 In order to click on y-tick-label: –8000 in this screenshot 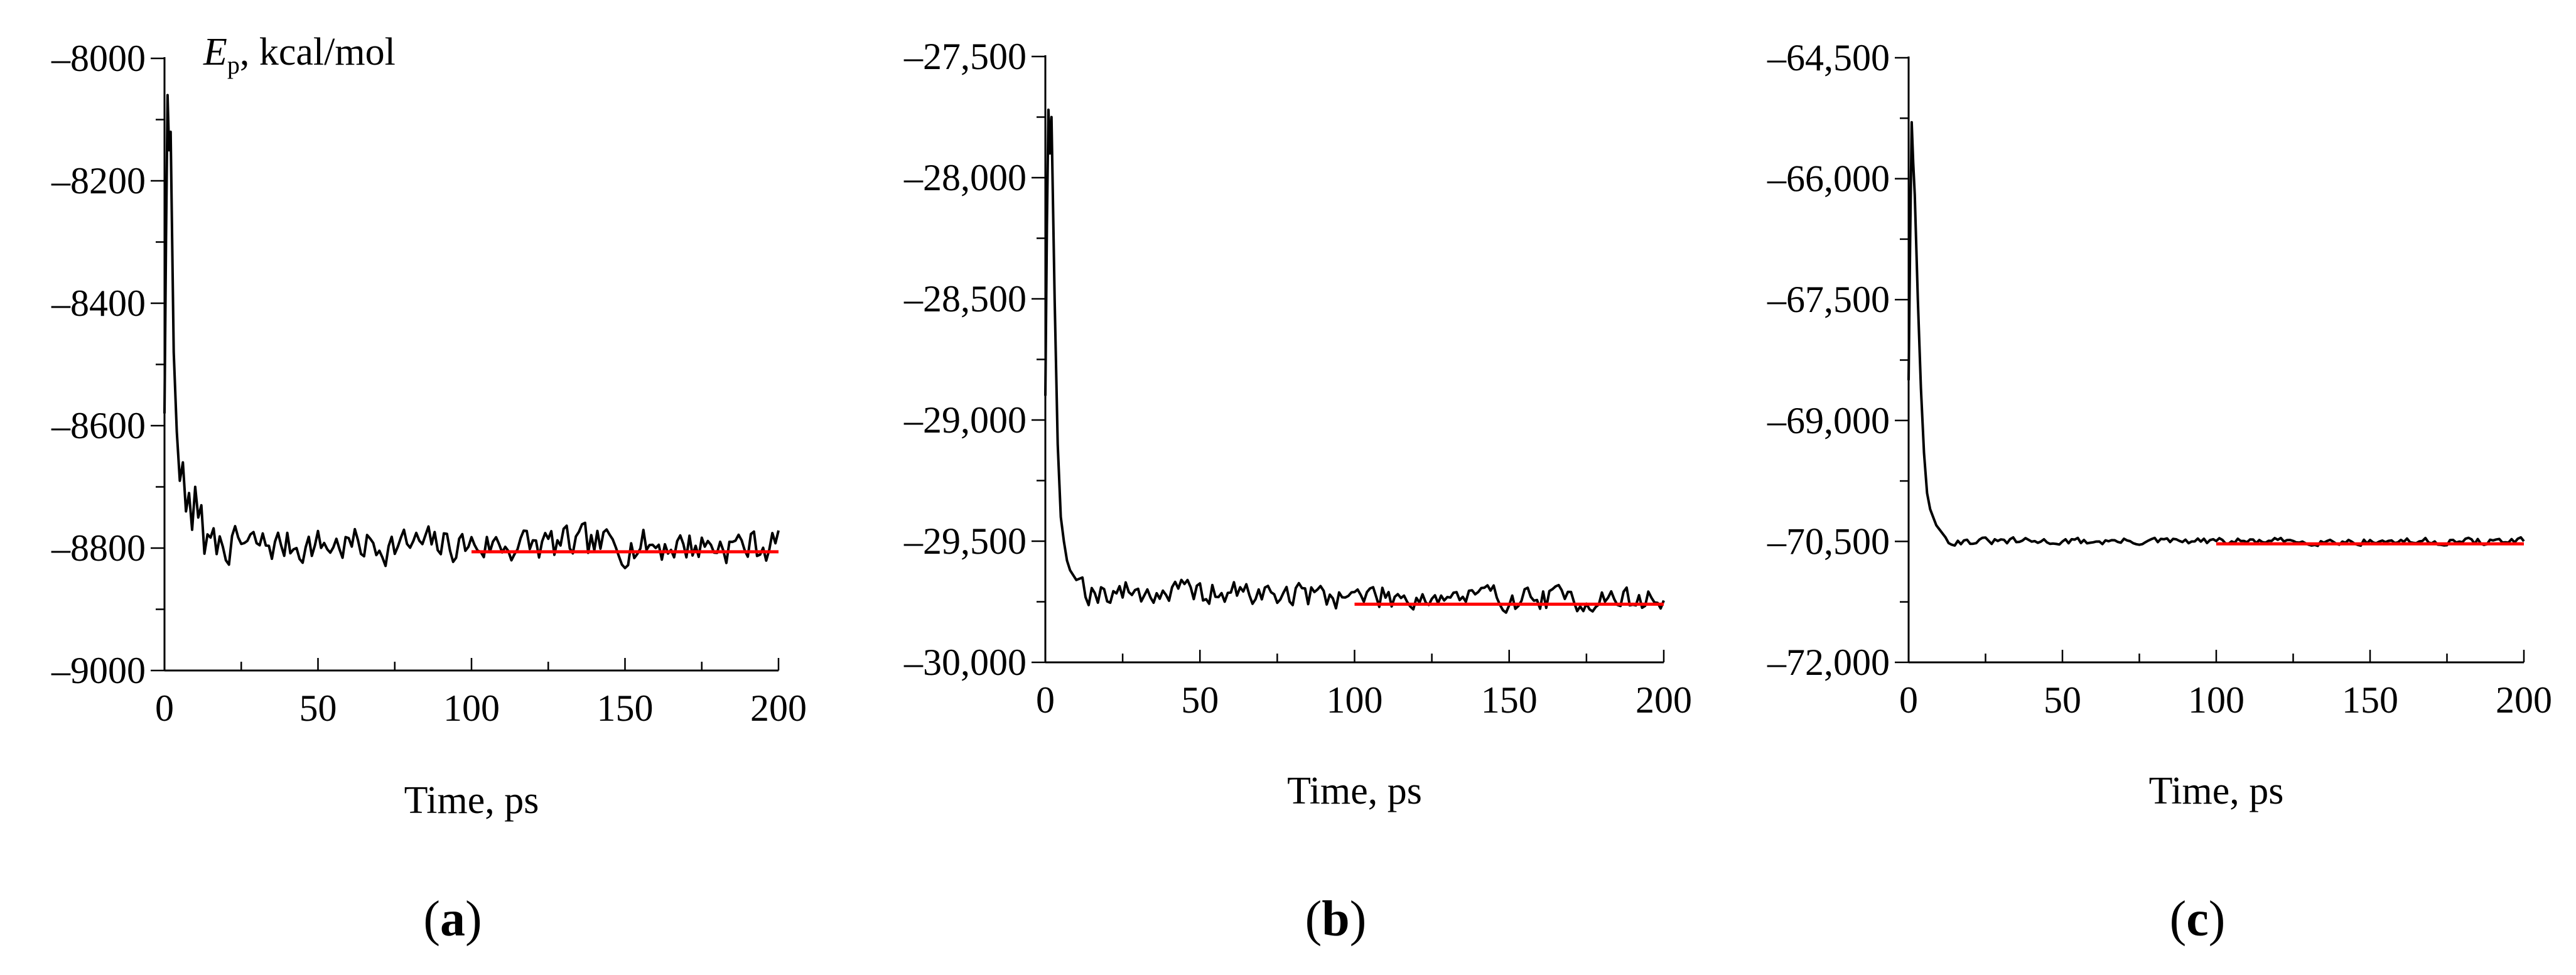, I will do `click(98, 59)`.